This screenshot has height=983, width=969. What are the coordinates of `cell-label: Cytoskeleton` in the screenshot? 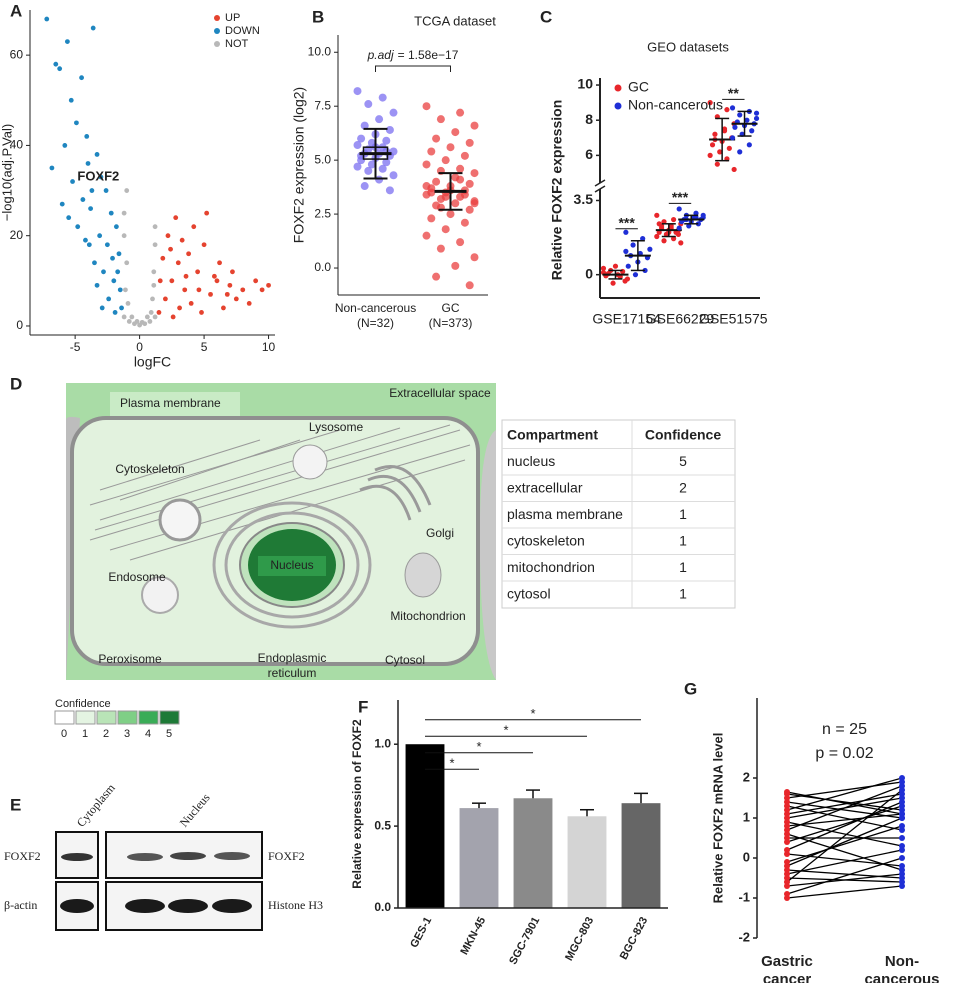 It's located at (149, 469).